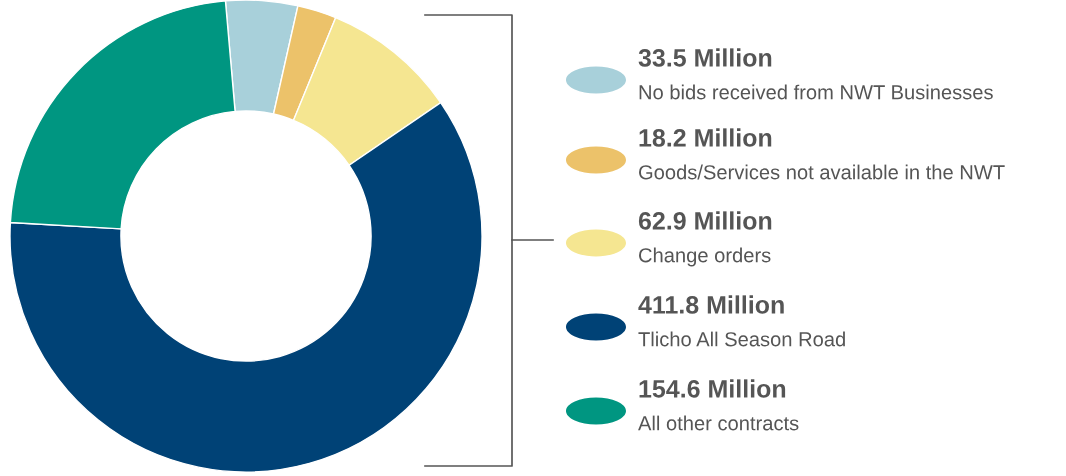 The height and width of the screenshot is (476, 1066). Describe the element at coordinates (705, 220) in the screenshot. I see `data-label: 62.9 Million` at that location.